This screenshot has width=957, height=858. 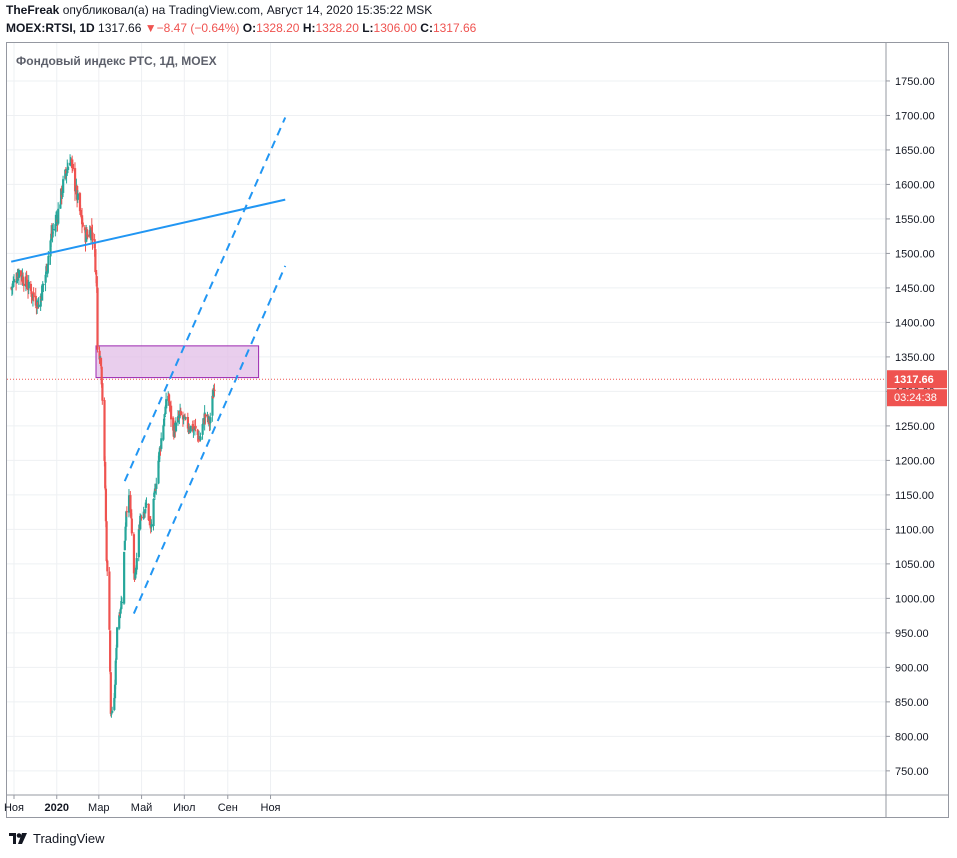 What do you see at coordinates (69, 838) in the screenshot?
I see `footer-brand: TradingView` at bounding box center [69, 838].